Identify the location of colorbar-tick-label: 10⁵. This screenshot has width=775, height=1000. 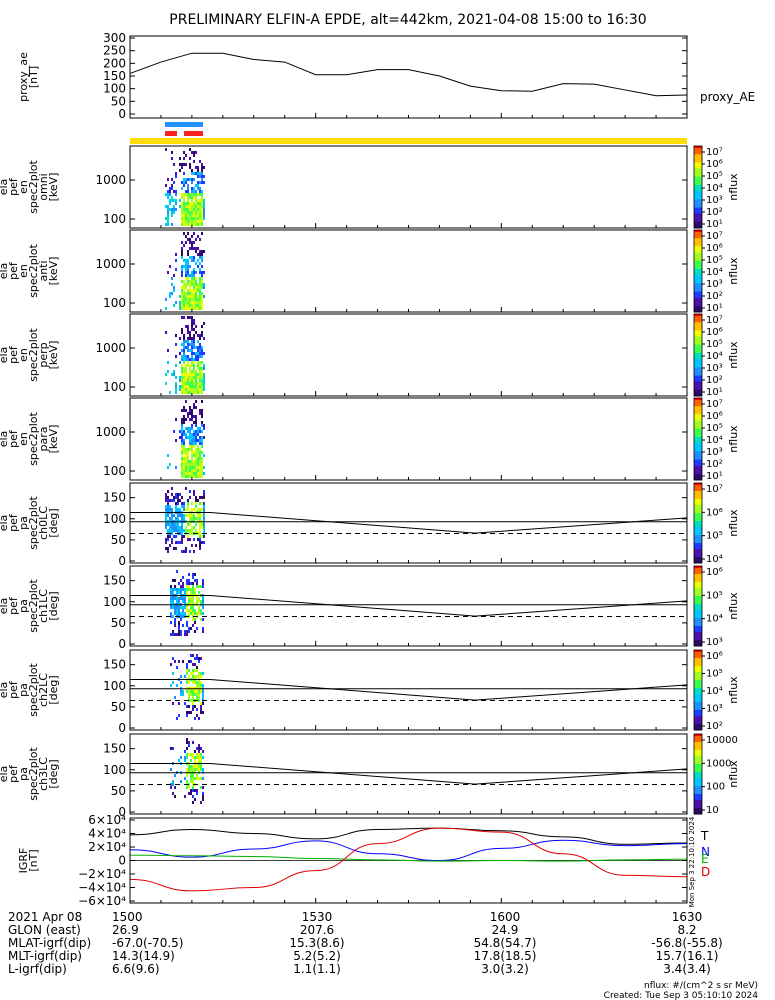
(714, 536).